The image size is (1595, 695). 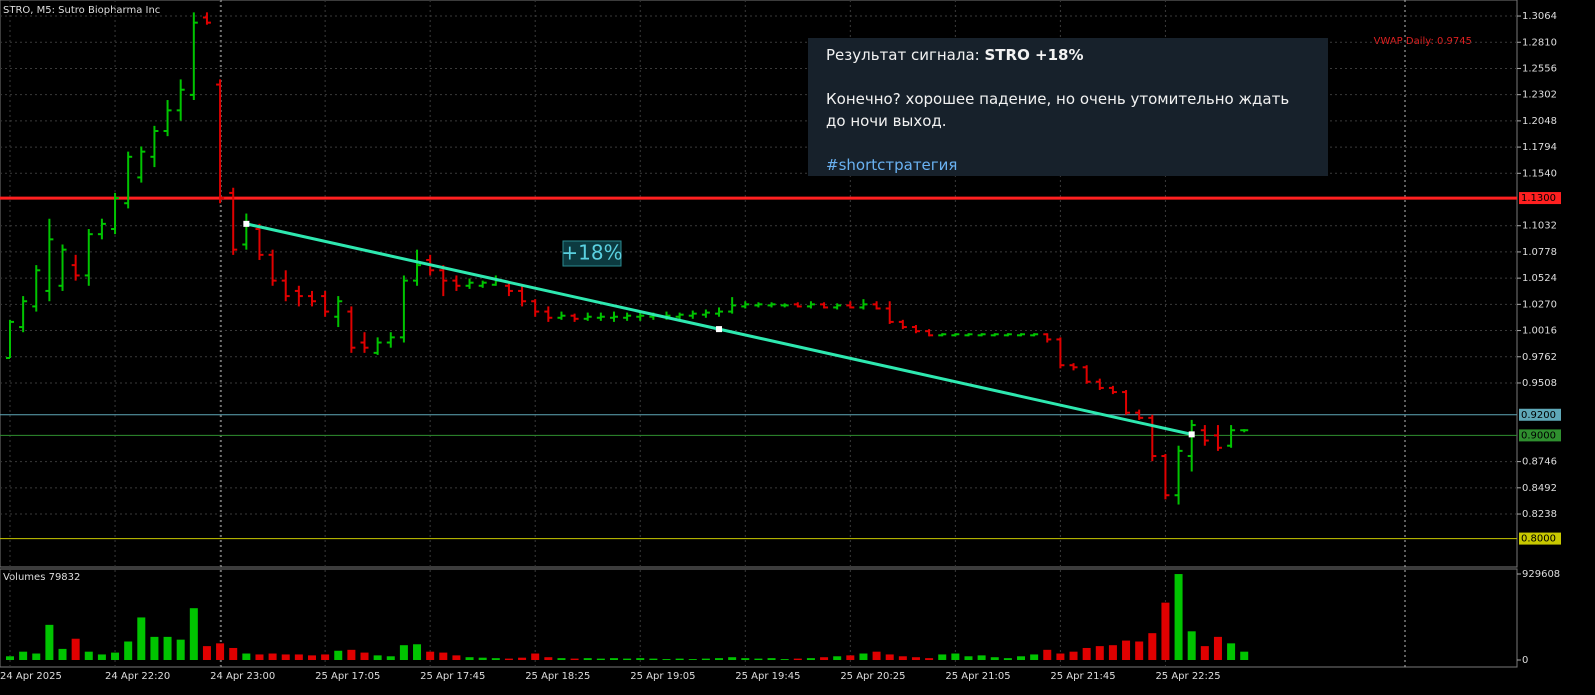 What do you see at coordinates (452, 676) in the screenshot?
I see `x-tick-label: 25 Apr 17:45` at bounding box center [452, 676].